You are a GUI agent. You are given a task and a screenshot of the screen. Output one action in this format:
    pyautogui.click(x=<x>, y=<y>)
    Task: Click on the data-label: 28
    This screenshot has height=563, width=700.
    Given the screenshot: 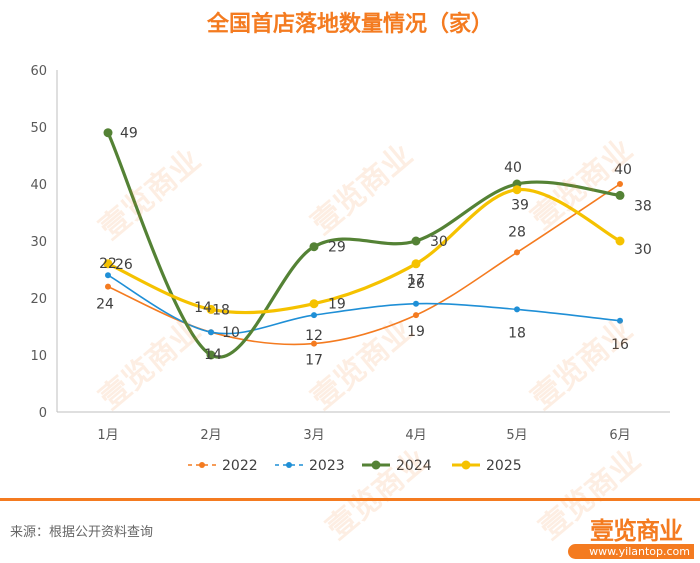 What is the action you would take?
    pyautogui.click(x=517, y=232)
    